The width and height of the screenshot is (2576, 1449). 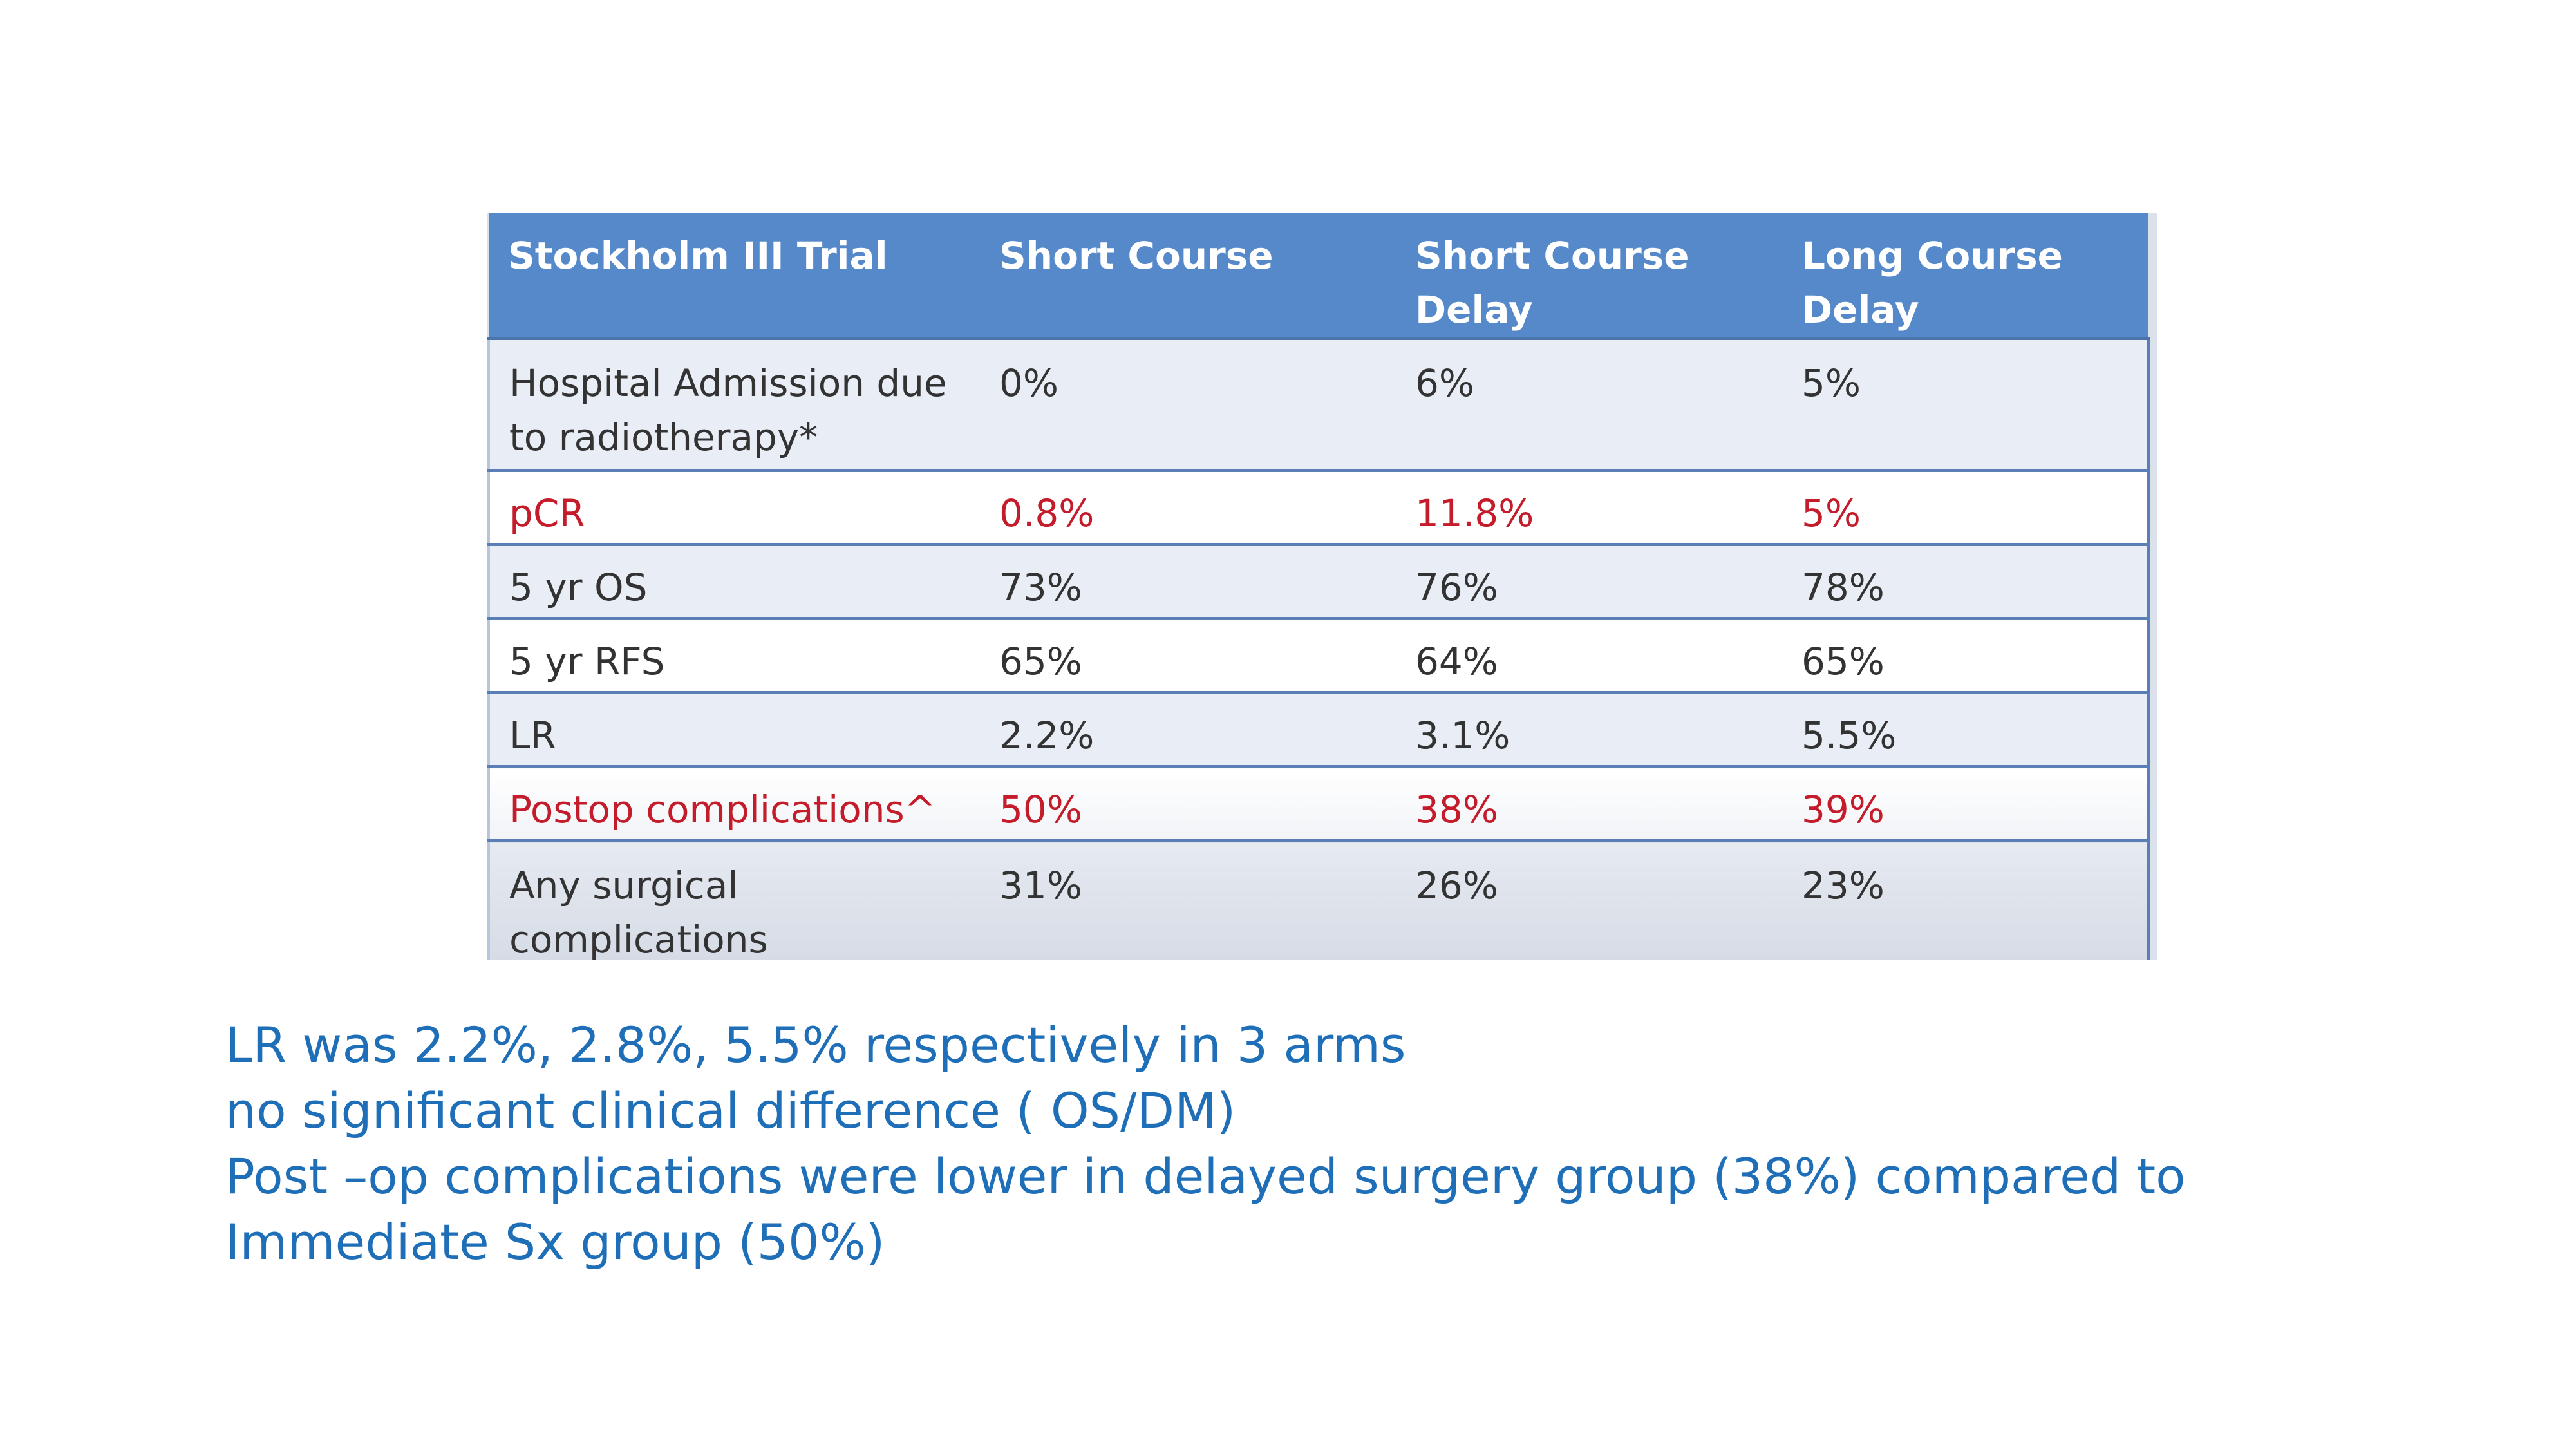 What do you see at coordinates (1589, 582) in the screenshot?
I see `cell-short-course-delay: 76%` at bounding box center [1589, 582].